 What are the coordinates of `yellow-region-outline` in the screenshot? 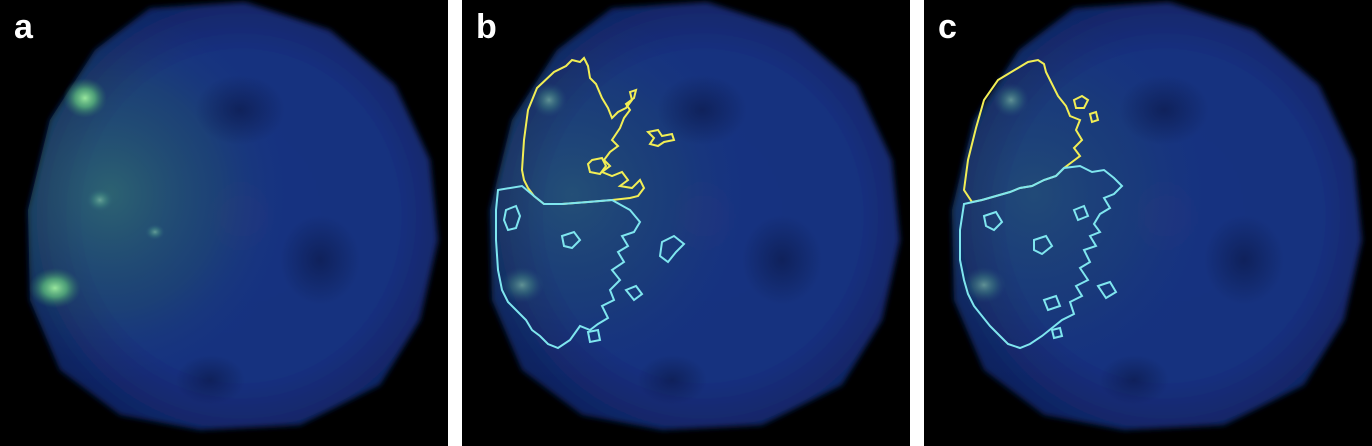 It's located at (583, 130).